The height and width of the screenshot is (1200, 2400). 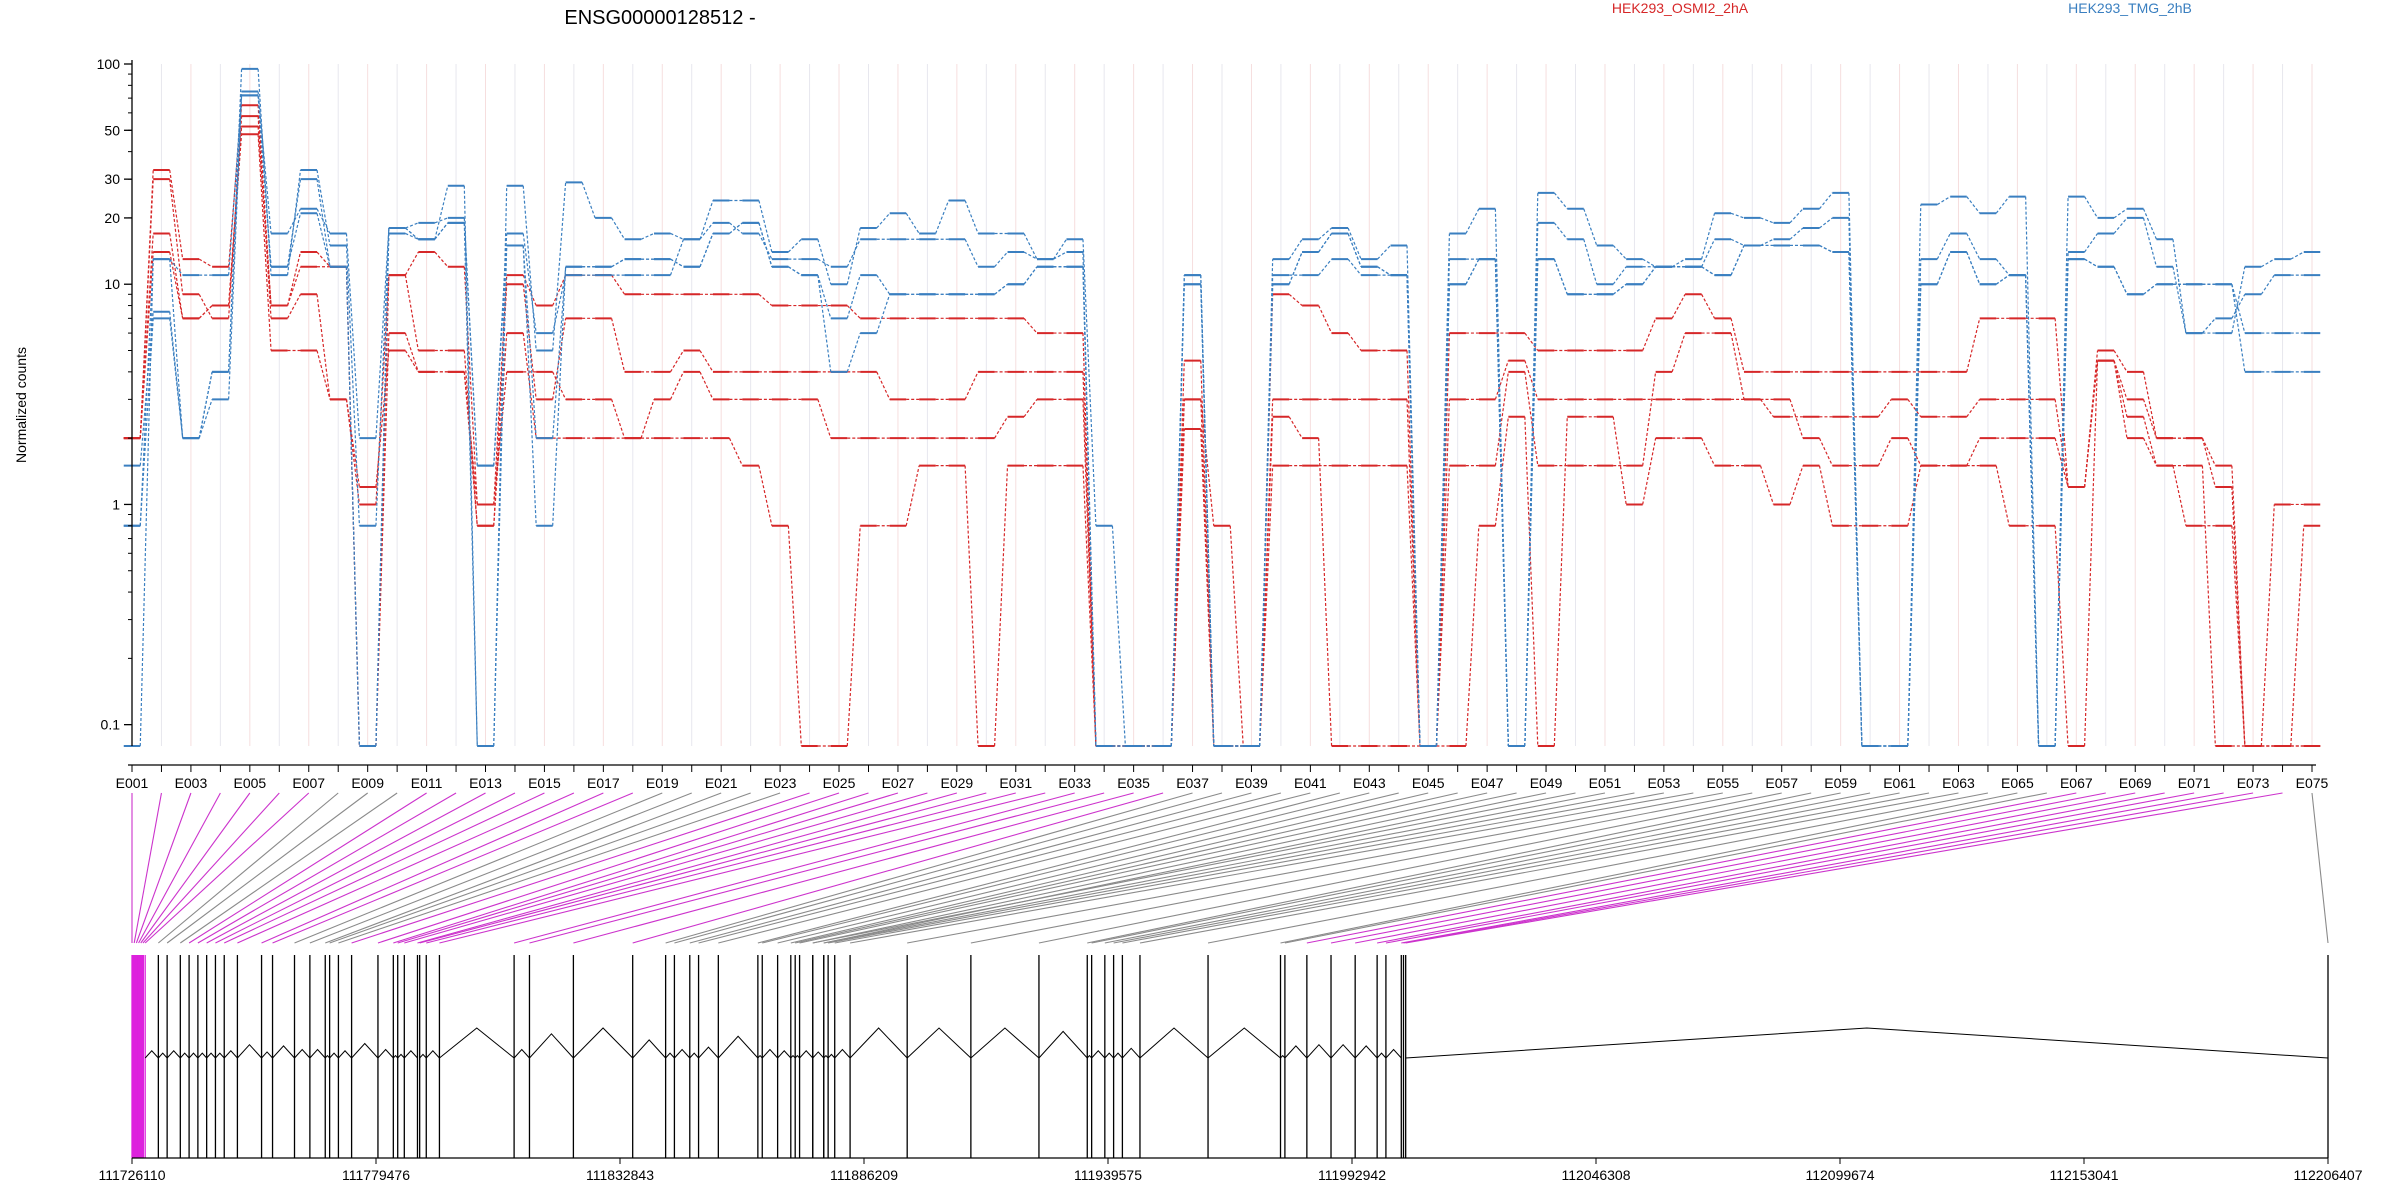 I want to click on exon-label-E009: E009, so click(x=367, y=783).